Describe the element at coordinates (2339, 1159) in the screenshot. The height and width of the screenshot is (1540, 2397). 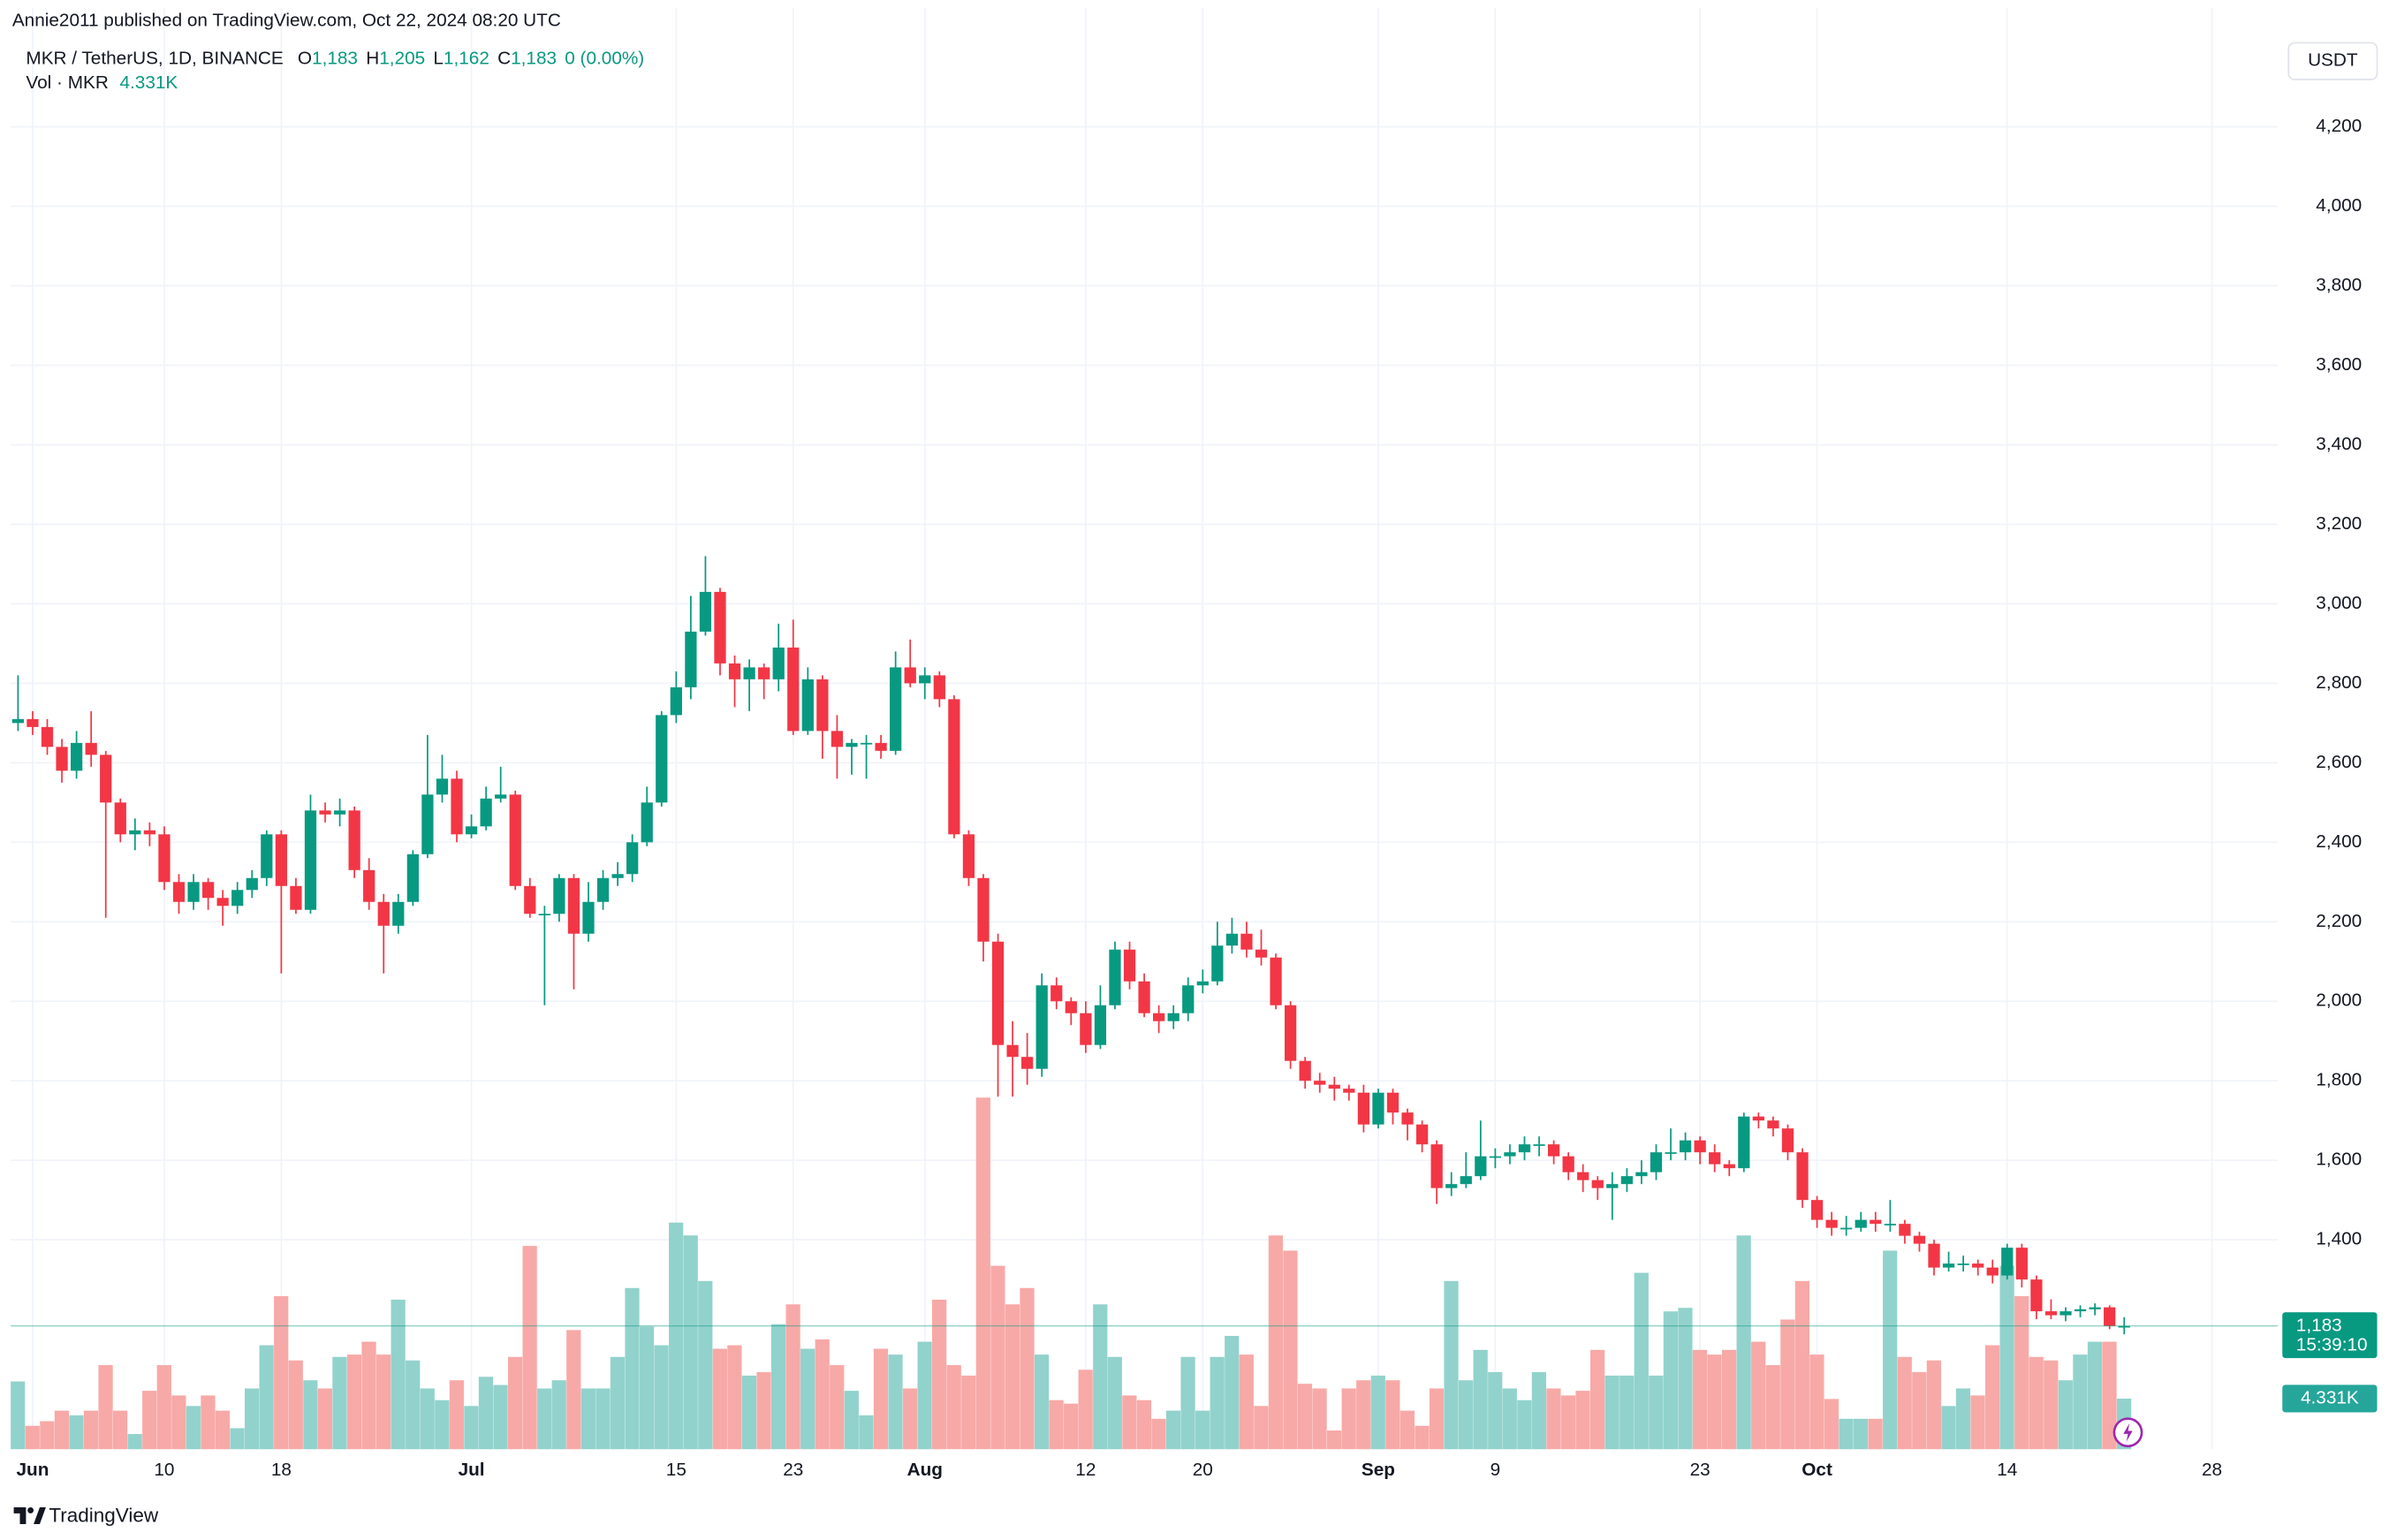
I see `y-tick-label: 1,600` at that location.